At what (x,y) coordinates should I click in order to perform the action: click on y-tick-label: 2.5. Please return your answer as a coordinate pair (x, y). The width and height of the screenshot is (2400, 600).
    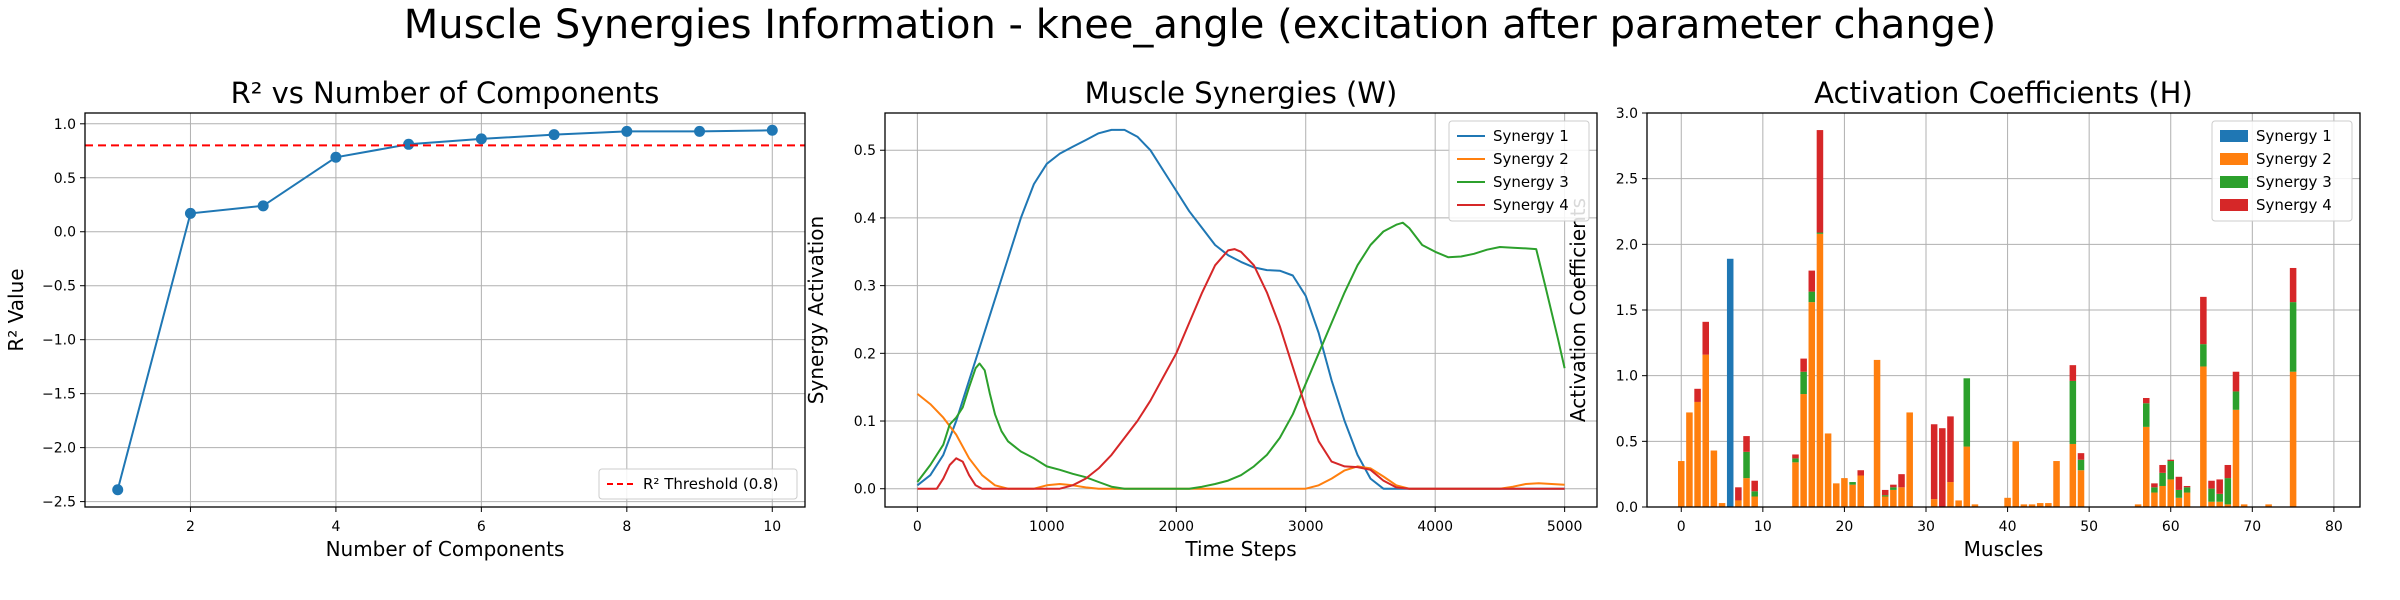
    Looking at the image, I should click on (1627, 180).